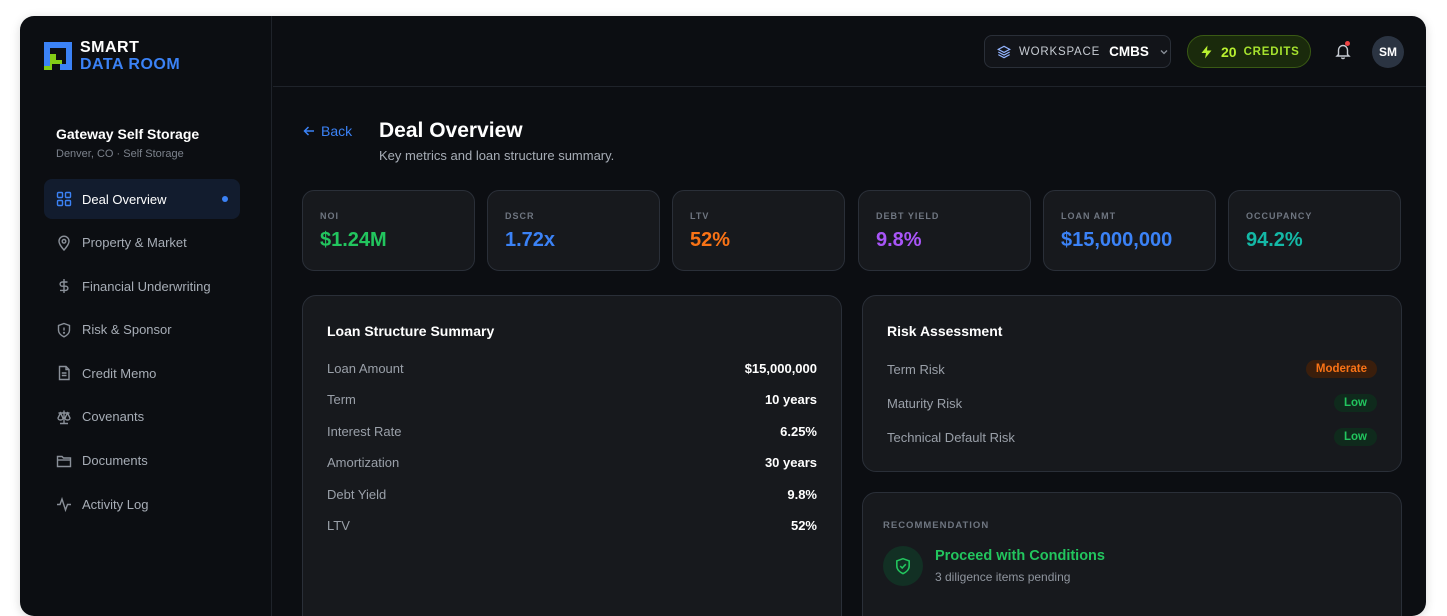 The image size is (1447, 616). I want to click on loan-row: Amortization 30 years, so click(572, 463).